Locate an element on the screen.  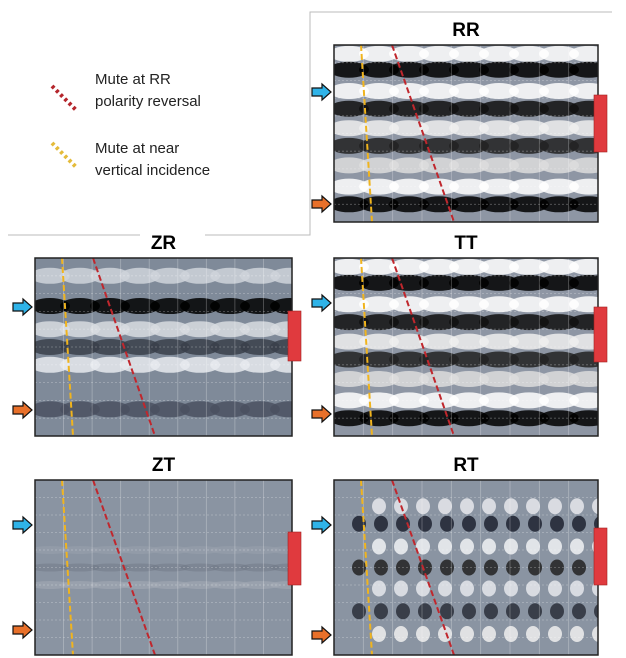
legend-text: Mute at near is located at coordinates (137, 148).